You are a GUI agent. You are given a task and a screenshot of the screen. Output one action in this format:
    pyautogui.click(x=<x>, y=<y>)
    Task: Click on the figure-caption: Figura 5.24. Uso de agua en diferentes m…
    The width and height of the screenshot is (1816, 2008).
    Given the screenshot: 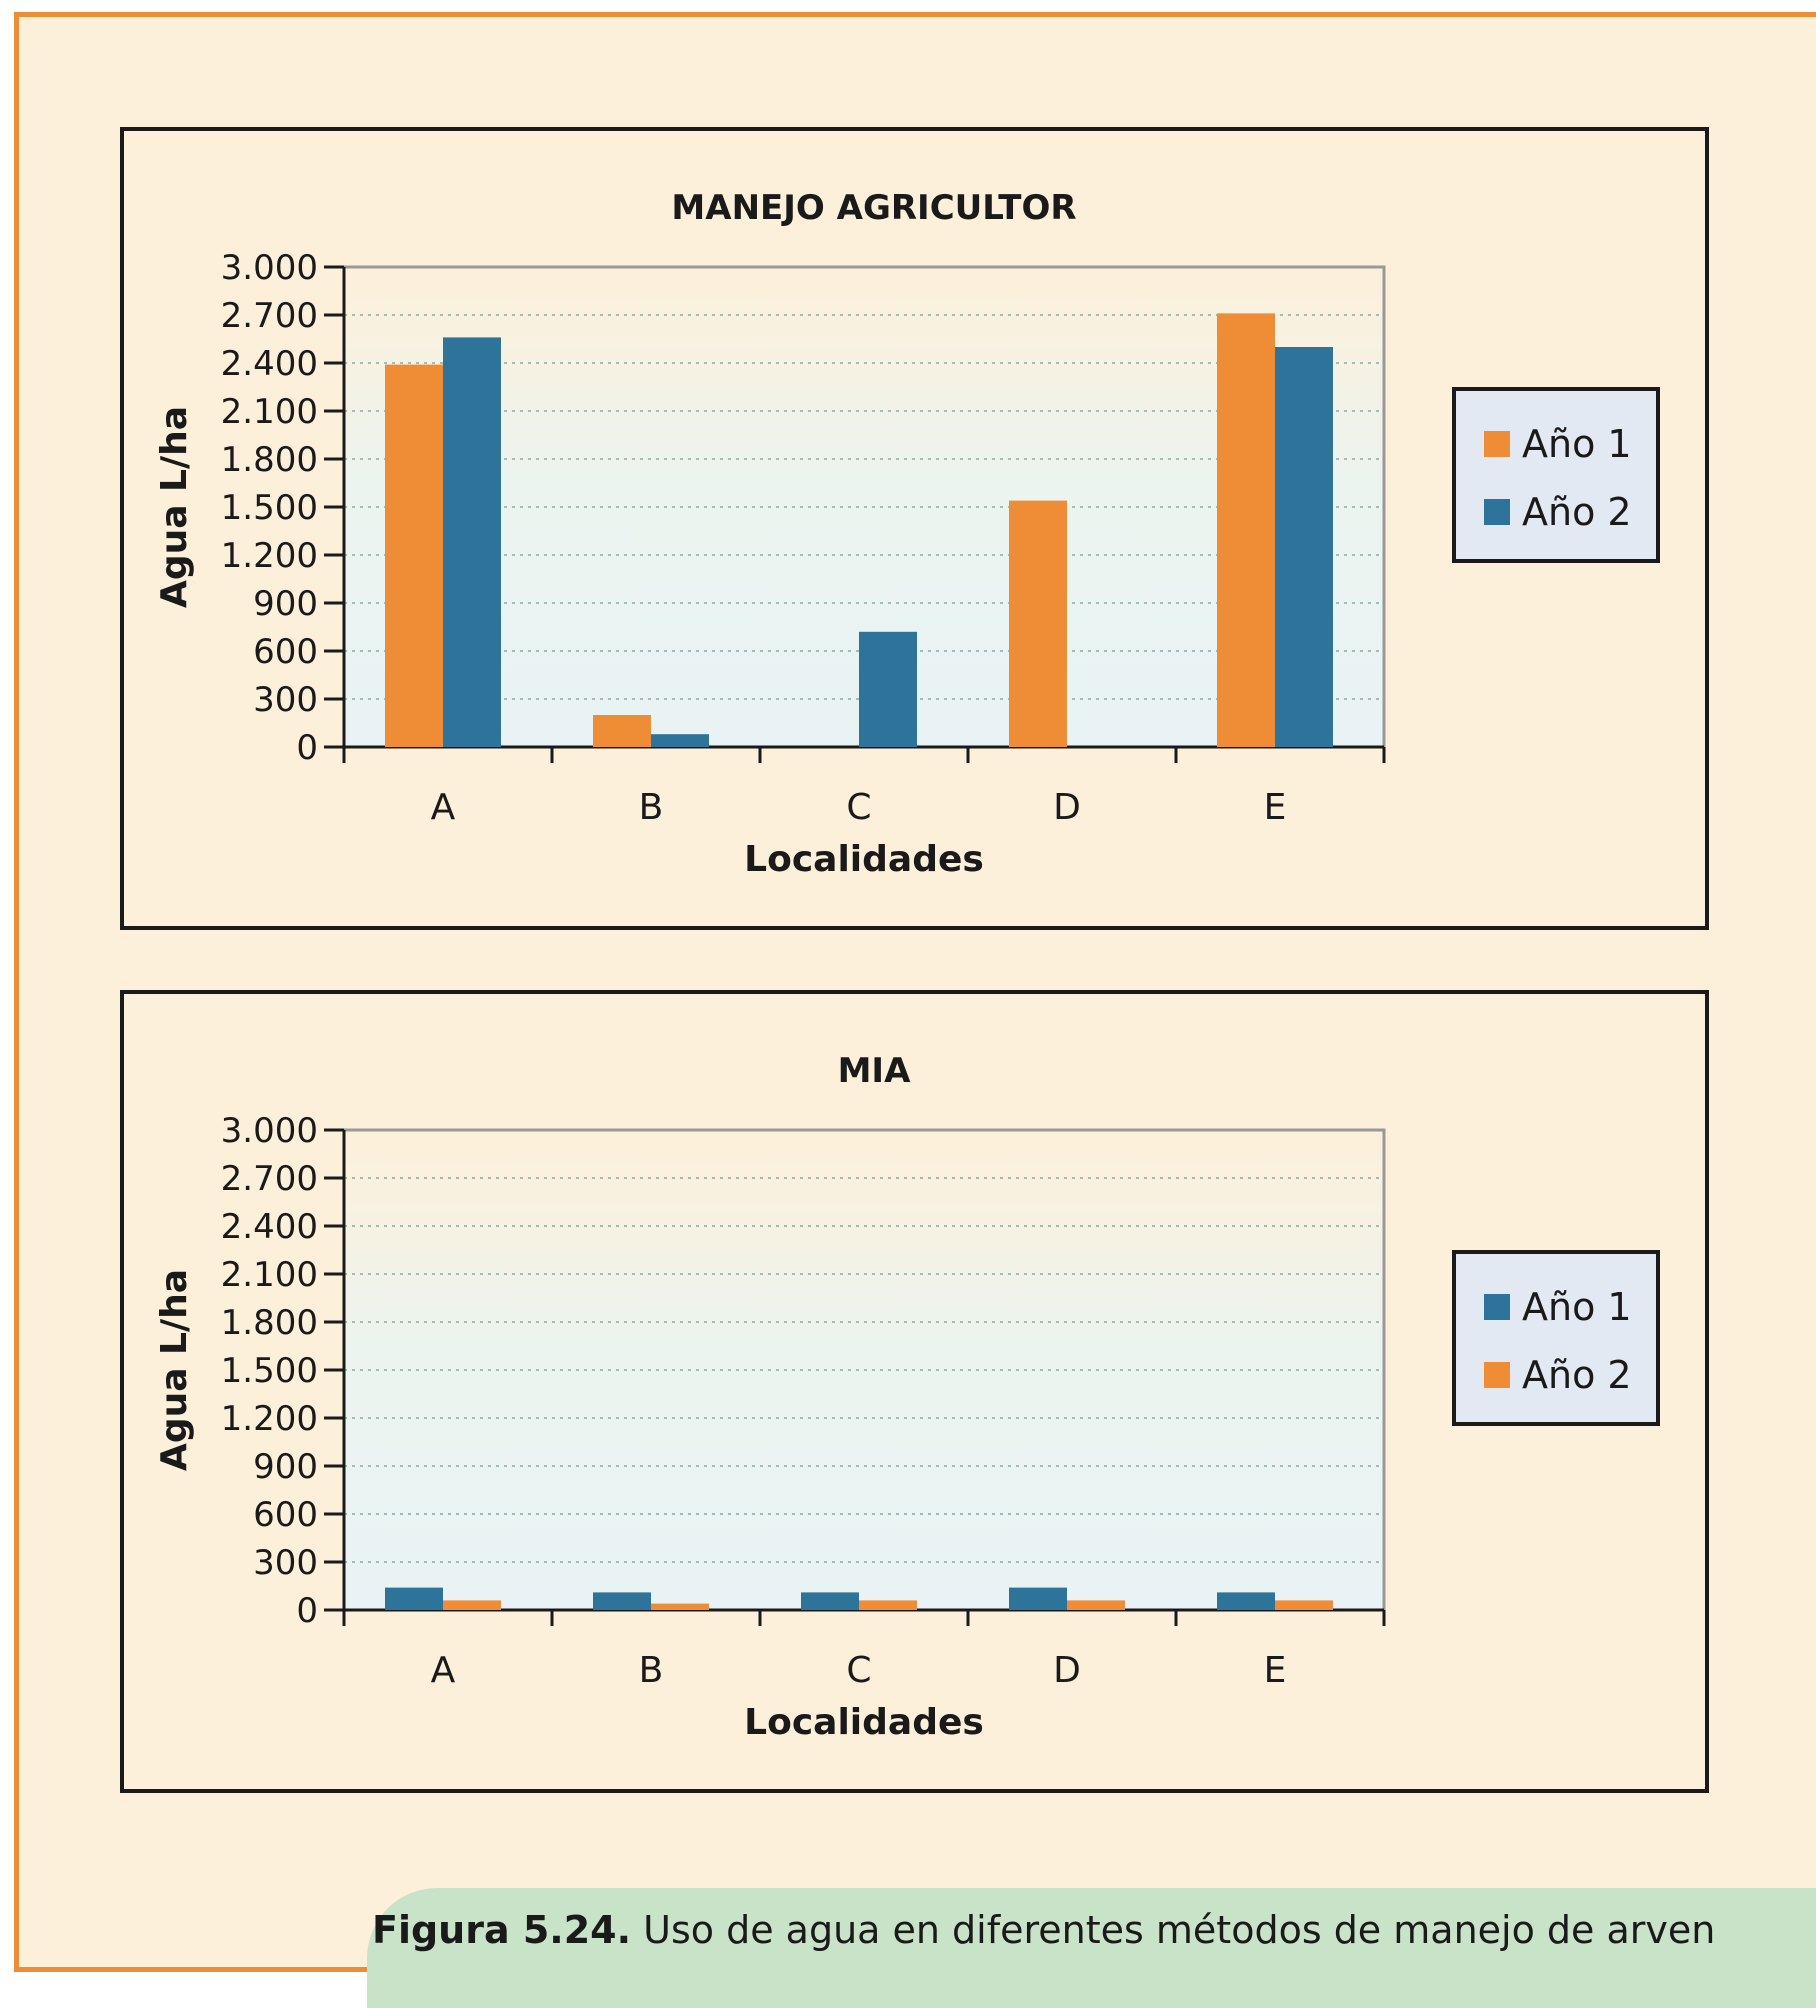 What is the action you would take?
    pyautogui.click(x=1043, y=1930)
    